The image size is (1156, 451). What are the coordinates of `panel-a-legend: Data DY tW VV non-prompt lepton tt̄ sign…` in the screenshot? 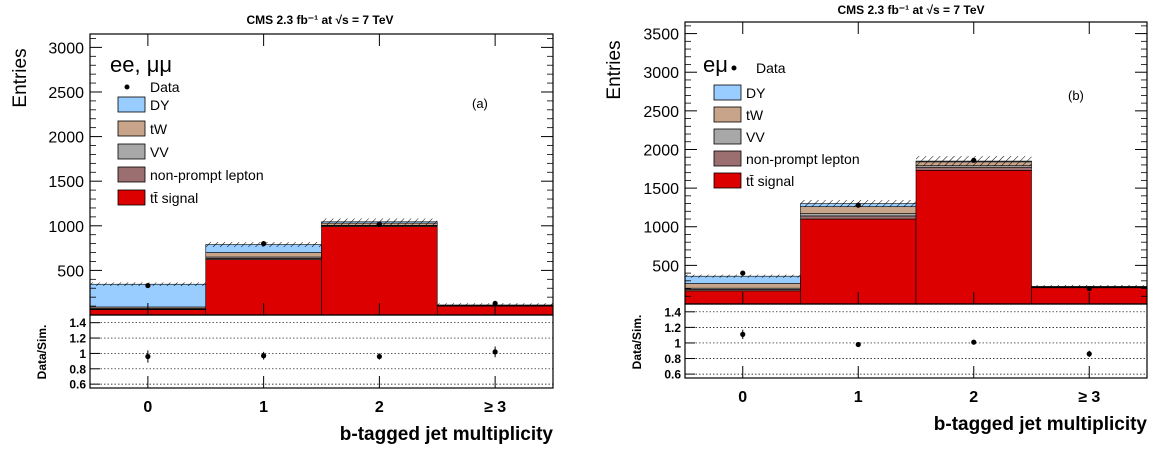 It's located at (190, 142).